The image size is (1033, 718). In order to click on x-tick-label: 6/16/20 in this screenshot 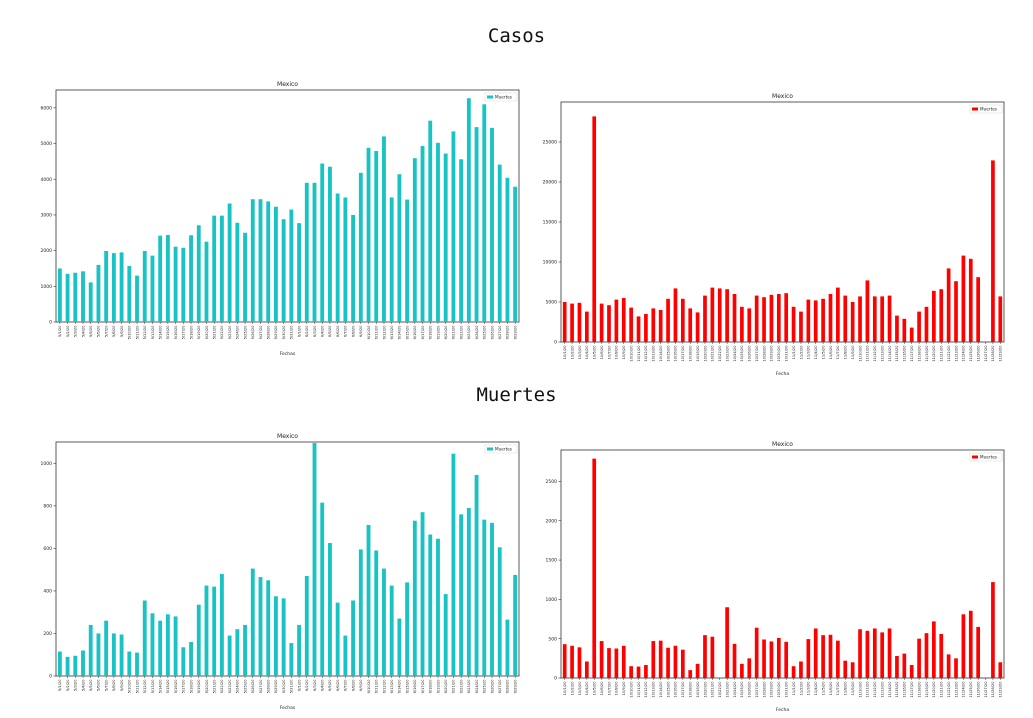, I will do `click(415, 332)`.